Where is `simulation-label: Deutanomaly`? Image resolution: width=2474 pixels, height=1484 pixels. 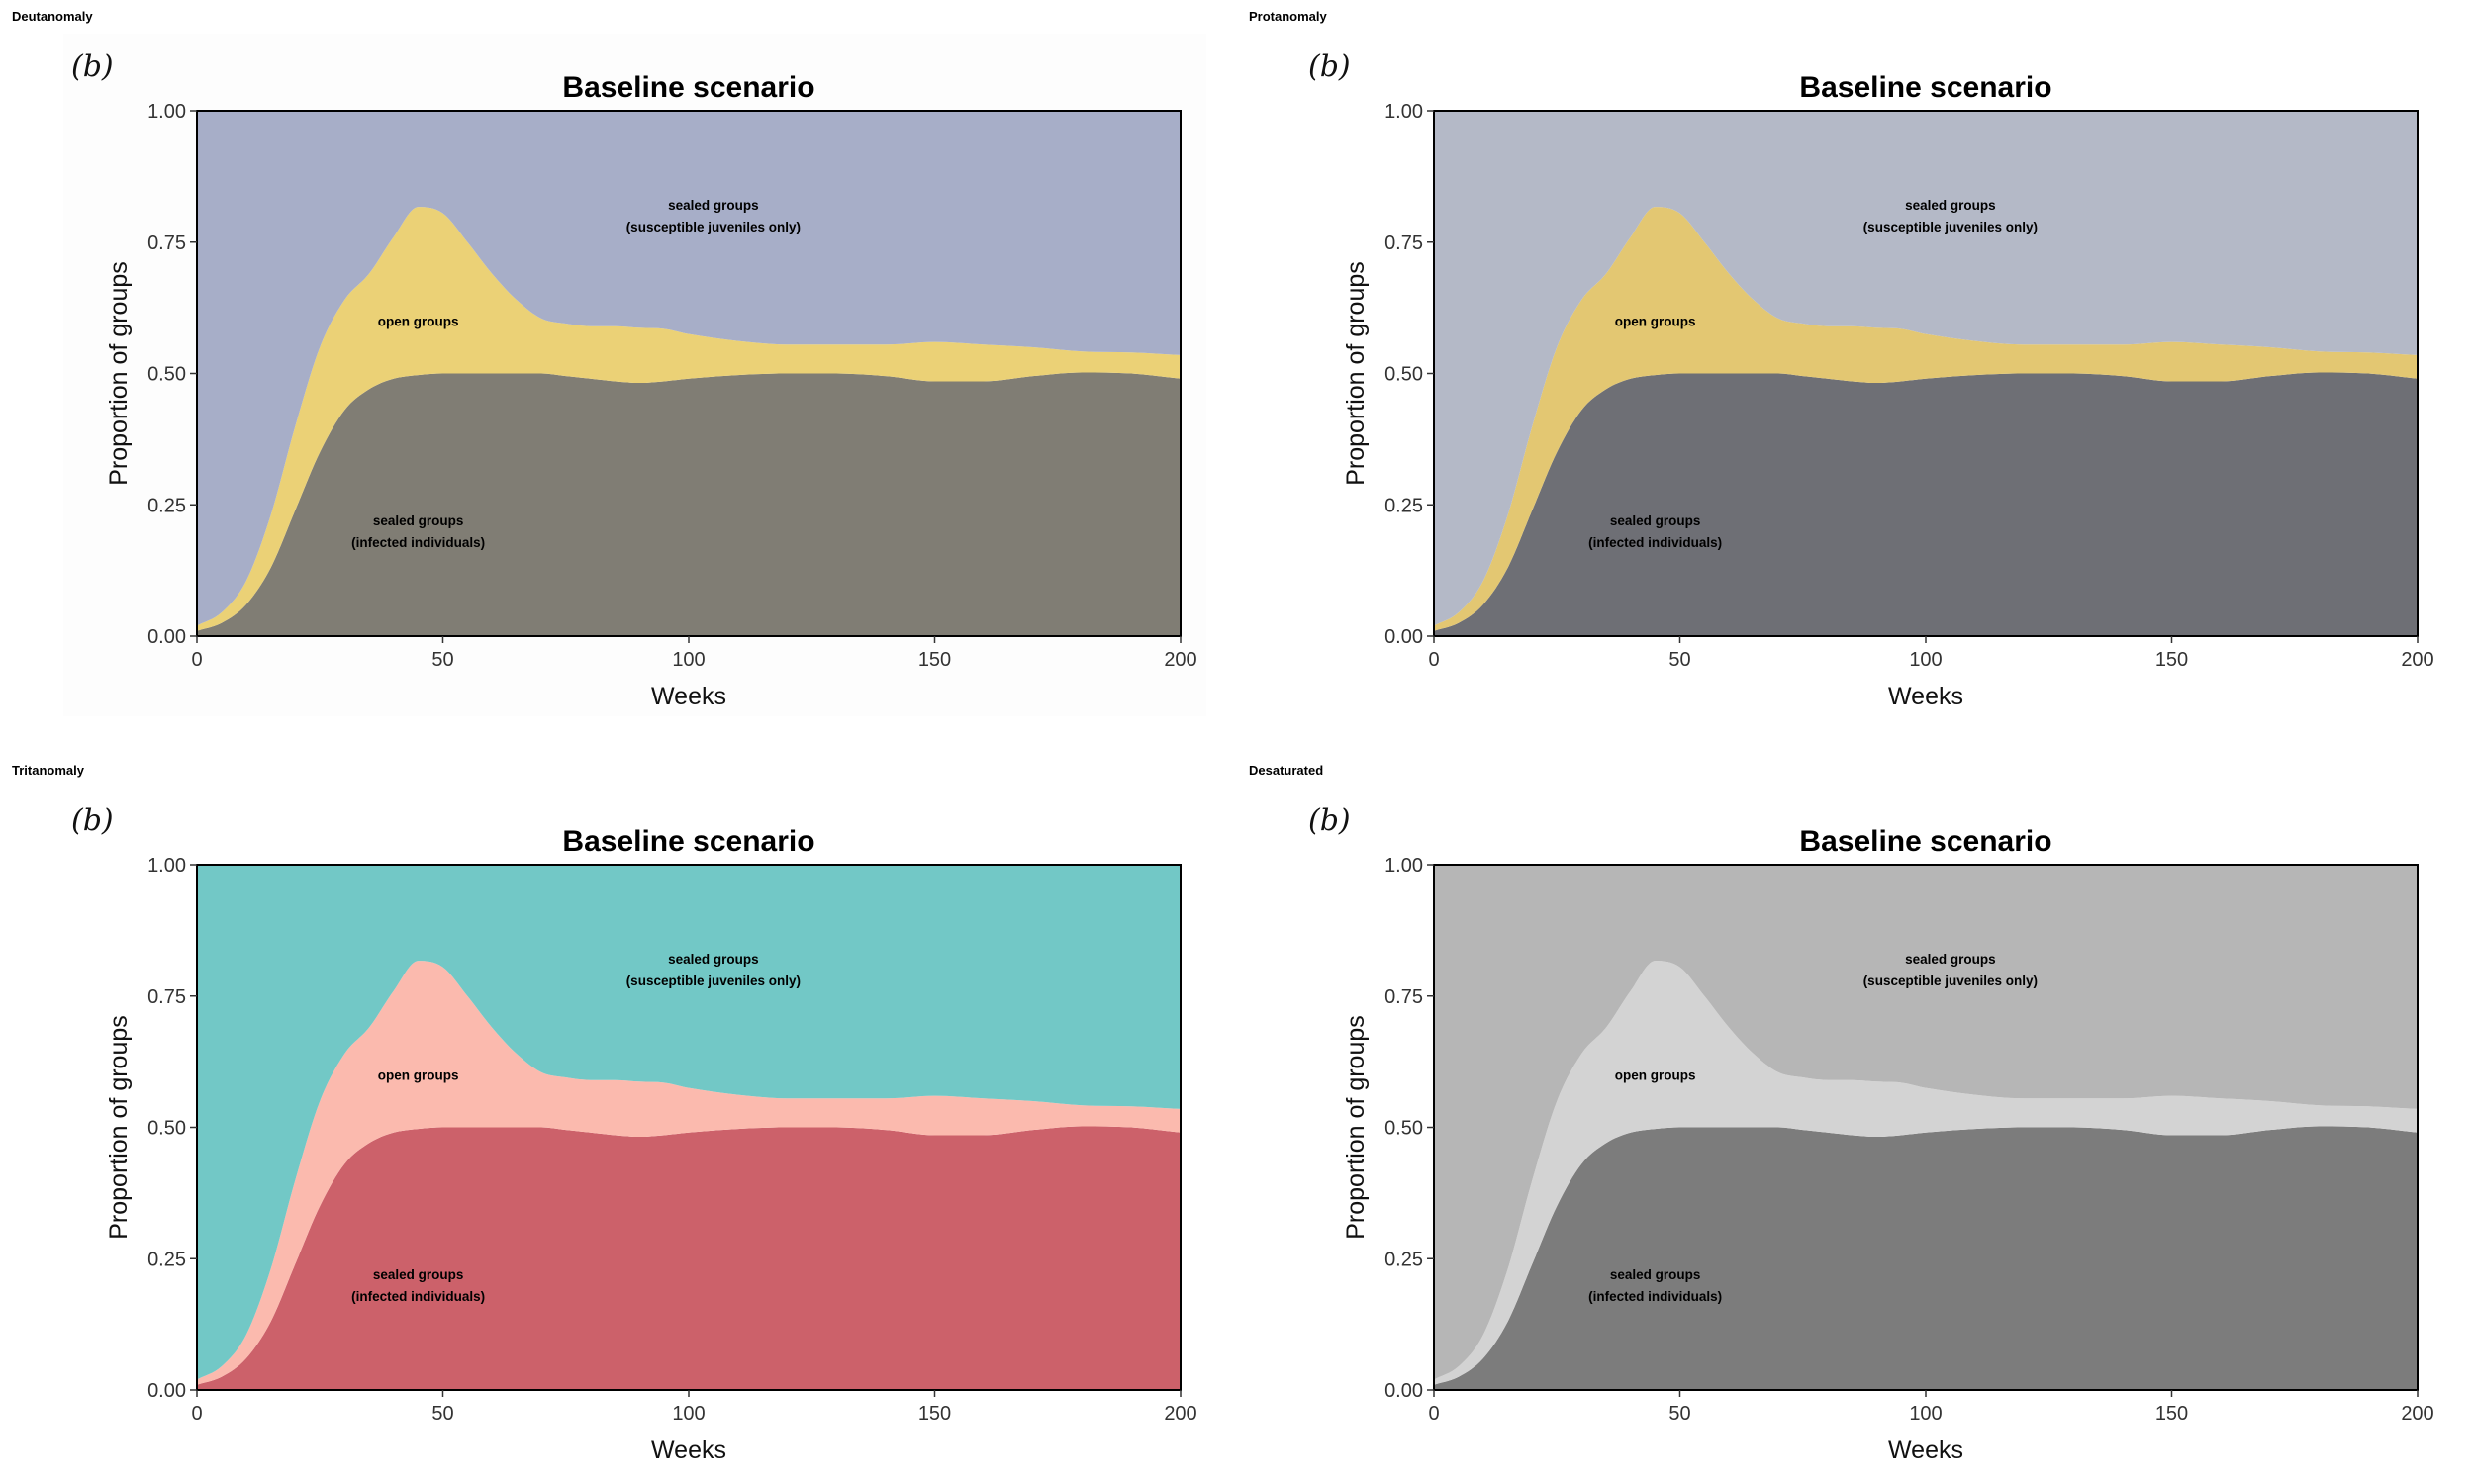 simulation-label: Deutanomaly is located at coordinates (52, 16).